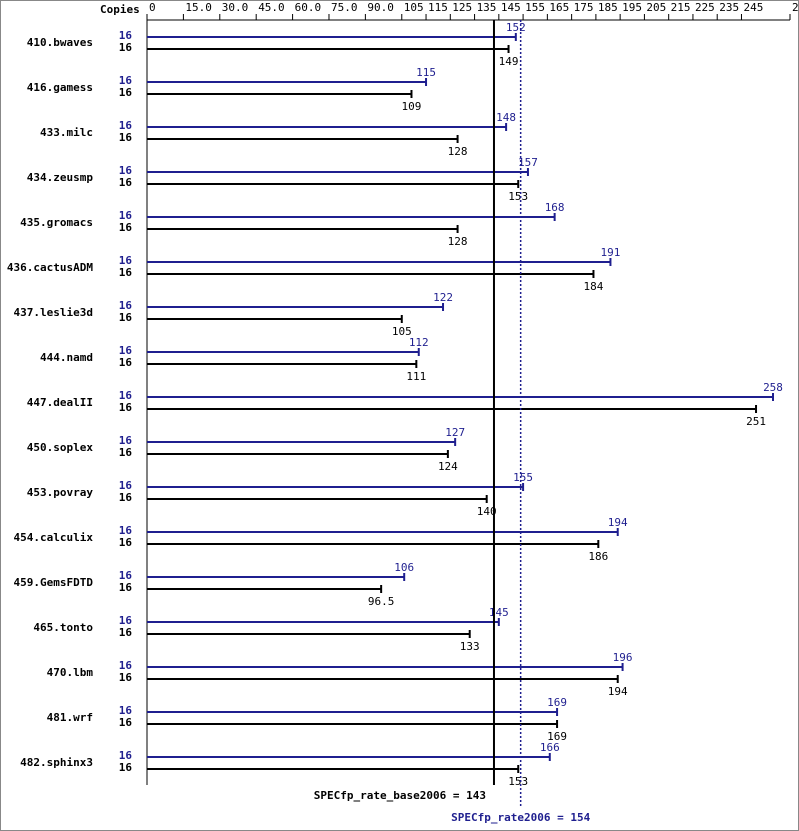 This screenshot has width=799, height=831. Describe the element at coordinates (235, 7) in the screenshot. I see `x-tick-label: 30.0` at that location.